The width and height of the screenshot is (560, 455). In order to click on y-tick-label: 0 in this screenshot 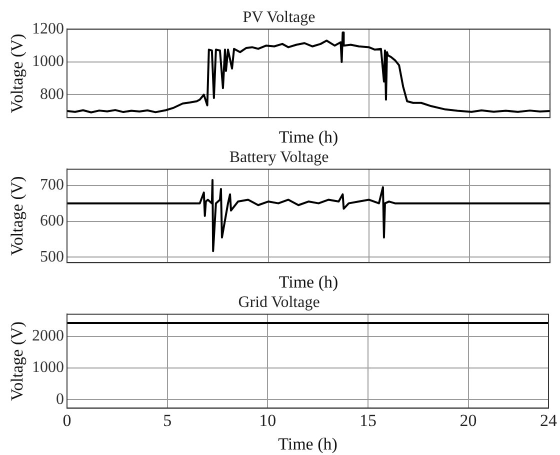, I will do `click(60, 399)`.